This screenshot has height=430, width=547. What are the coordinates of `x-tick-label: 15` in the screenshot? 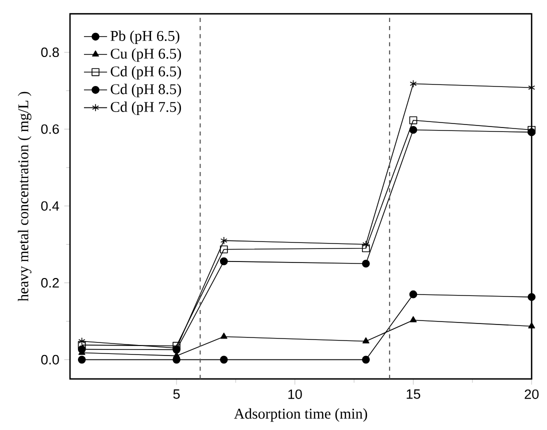 It's located at (413, 394).